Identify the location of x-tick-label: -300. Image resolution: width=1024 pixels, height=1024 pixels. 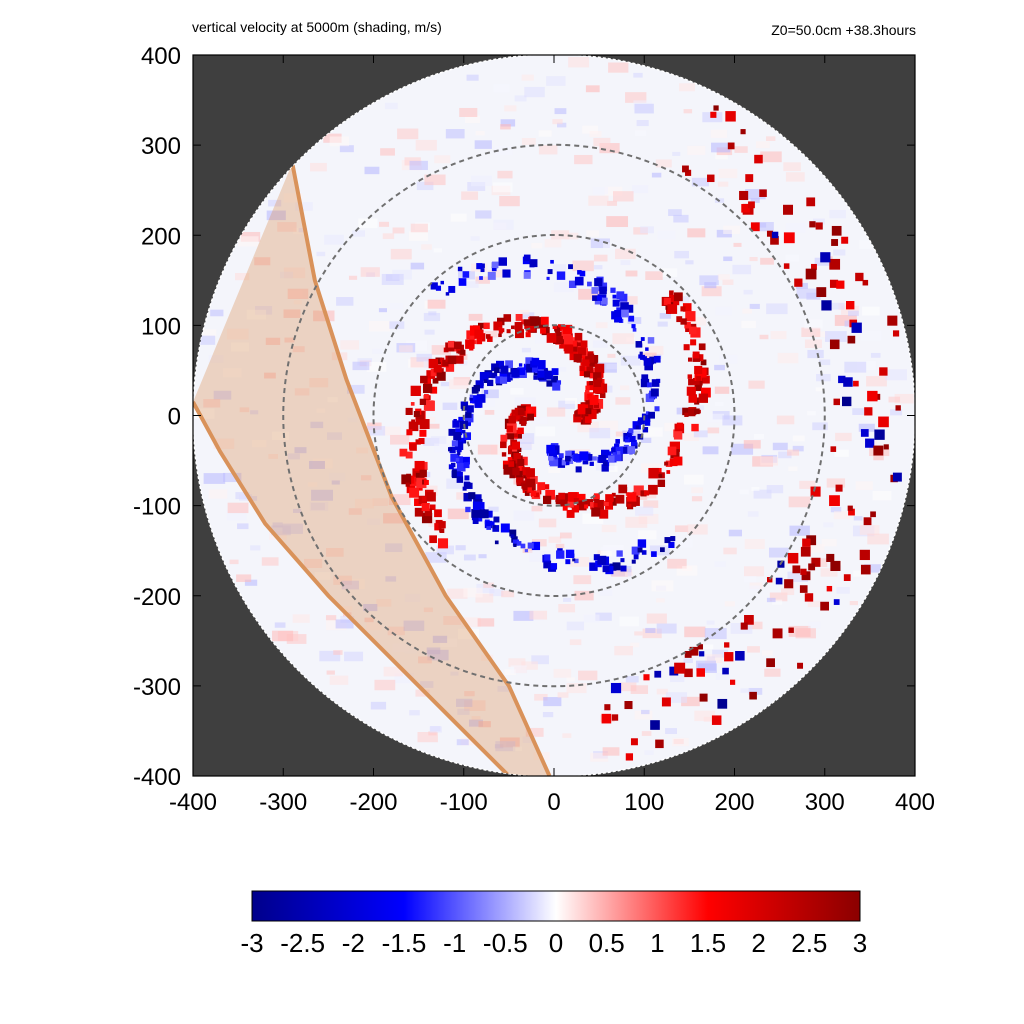
(283, 802).